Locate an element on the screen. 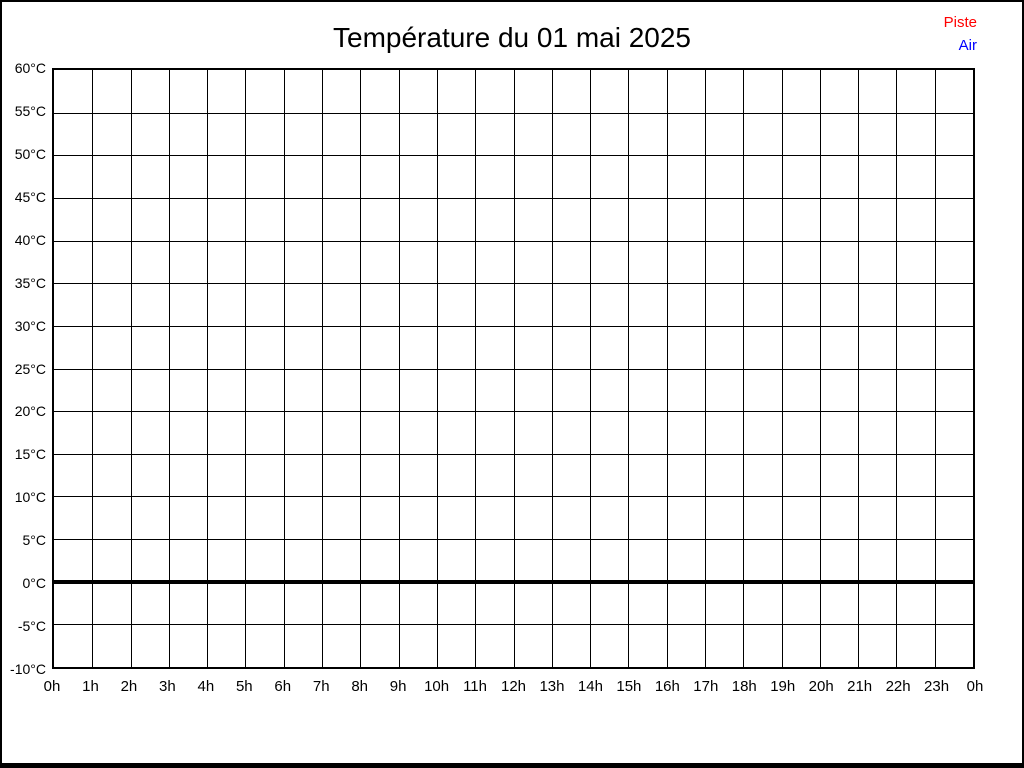 The width and height of the screenshot is (1024, 768). x-tick-label: 3h is located at coordinates (167, 686).